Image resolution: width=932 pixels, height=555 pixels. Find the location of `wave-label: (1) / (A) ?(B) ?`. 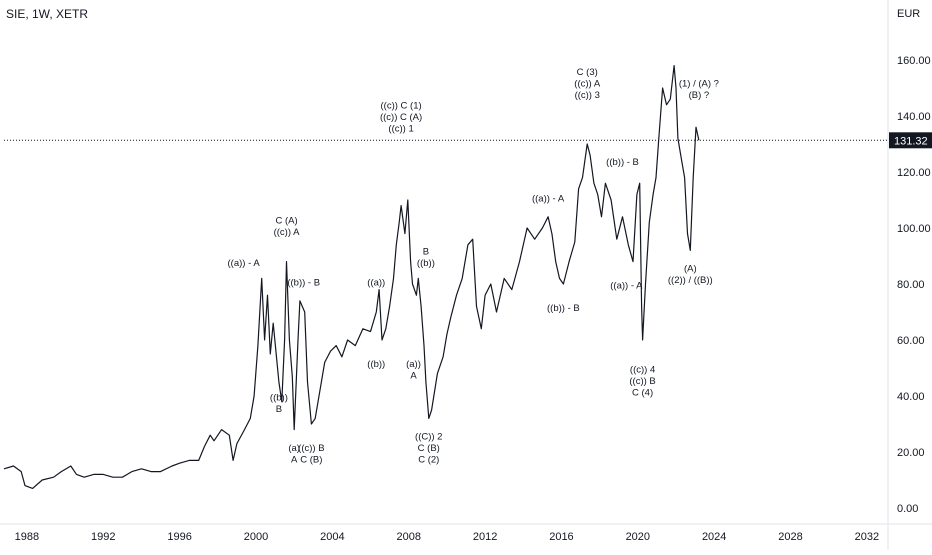

wave-label: (1) / (A) ?(B) ? is located at coordinates (699, 90).